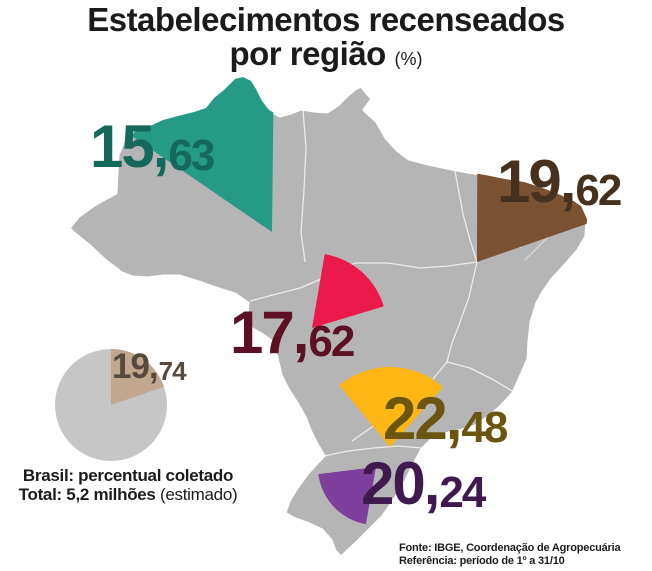  Describe the element at coordinates (462, 492) in the screenshot. I see `value-sul-dec: 24` at that location.